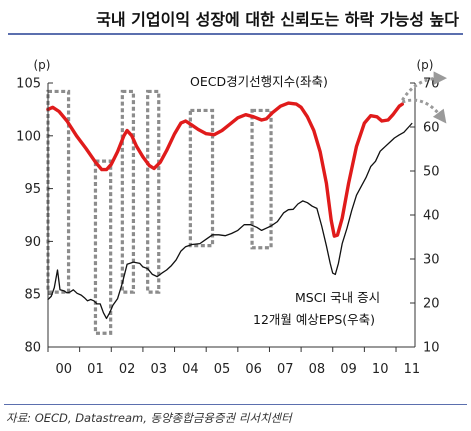 Image resolution: width=471 pixels, height=431 pixels. I want to click on left-tick-label: 105, so click(28, 84).